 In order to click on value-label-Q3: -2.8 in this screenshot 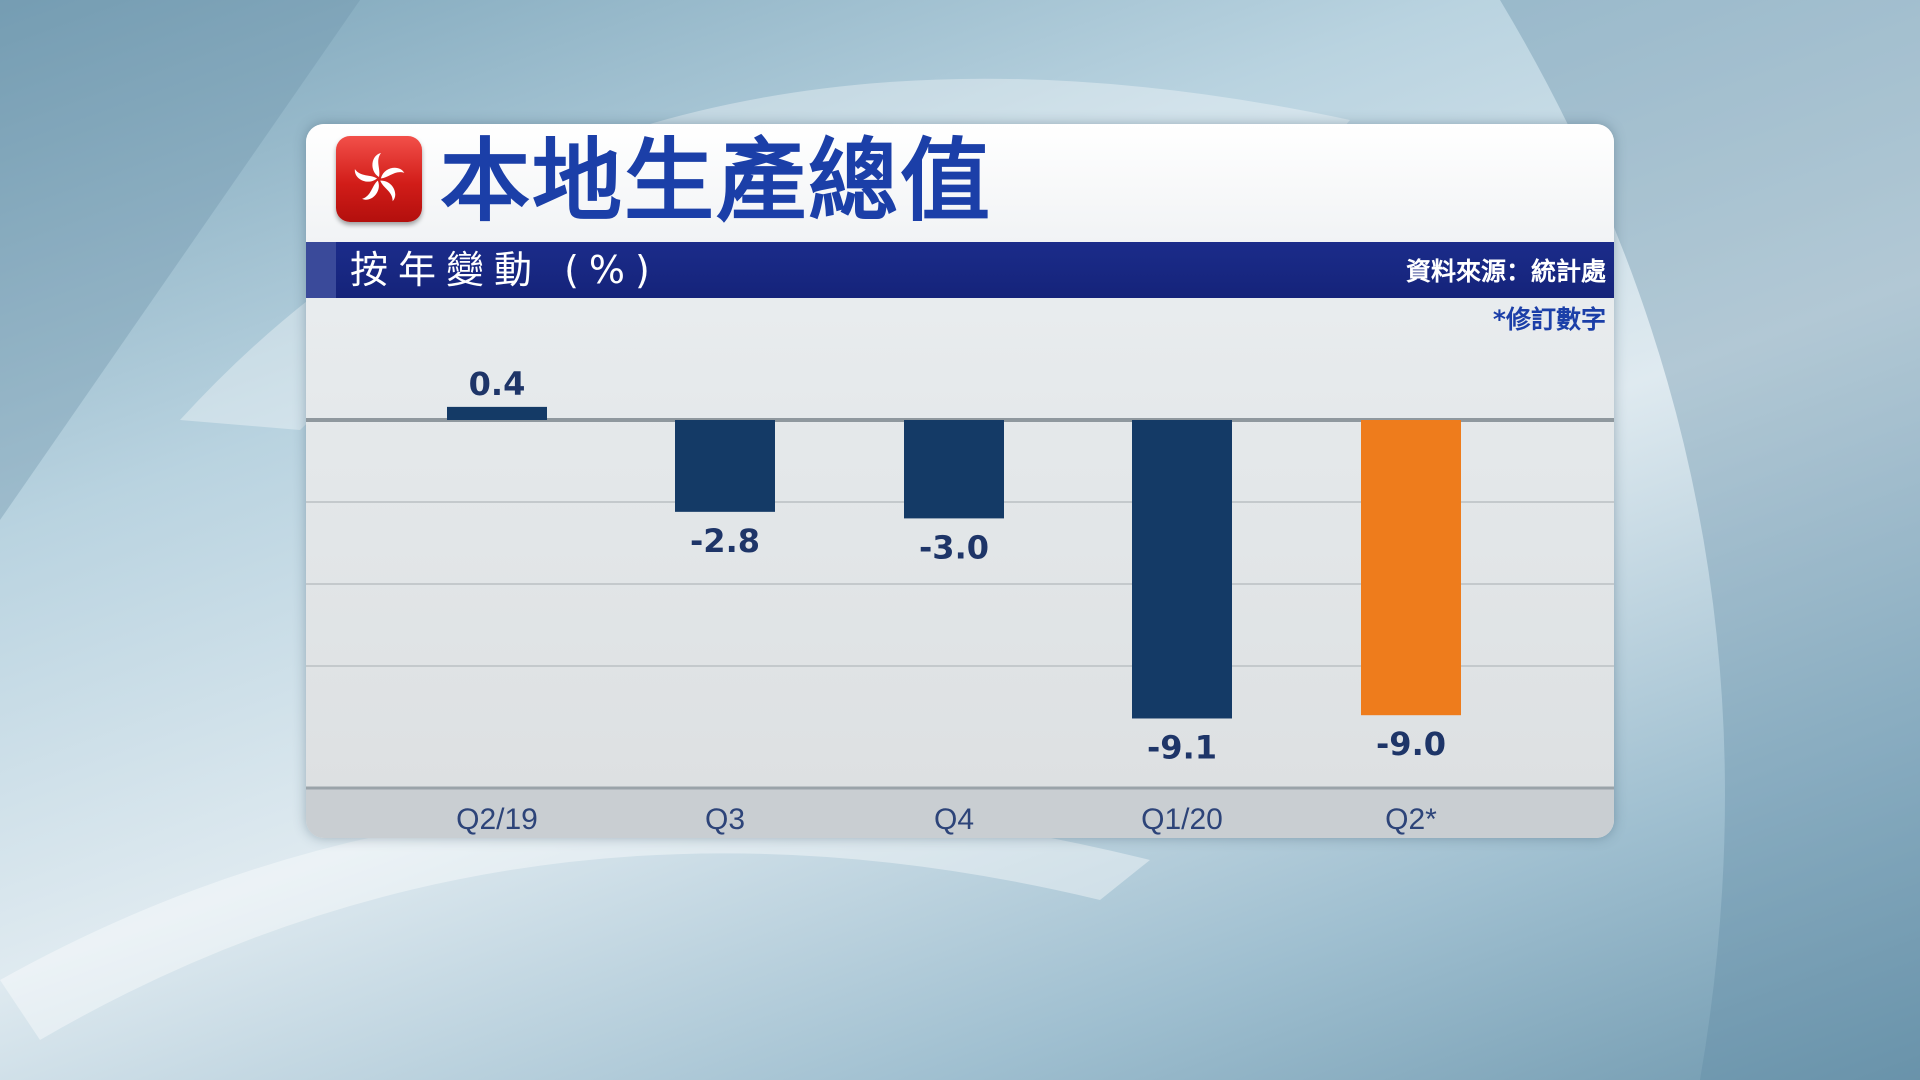, I will do `click(725, 541)`.